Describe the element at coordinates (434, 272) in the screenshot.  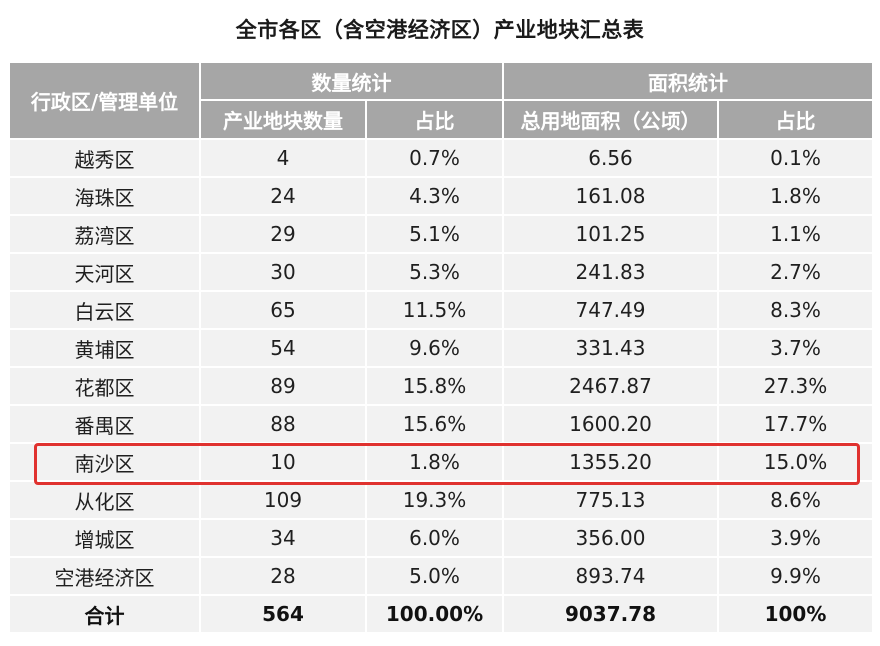
I see `cell-count-share: 5.3%` at that location.